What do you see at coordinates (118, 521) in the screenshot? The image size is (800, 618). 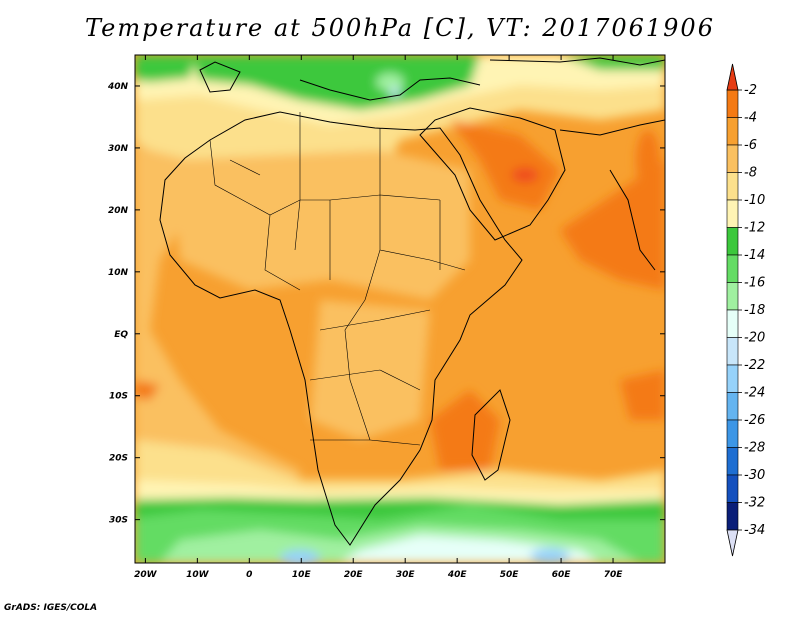 I see `lat-tick-label: 30S` at bounding box center [118, 521].